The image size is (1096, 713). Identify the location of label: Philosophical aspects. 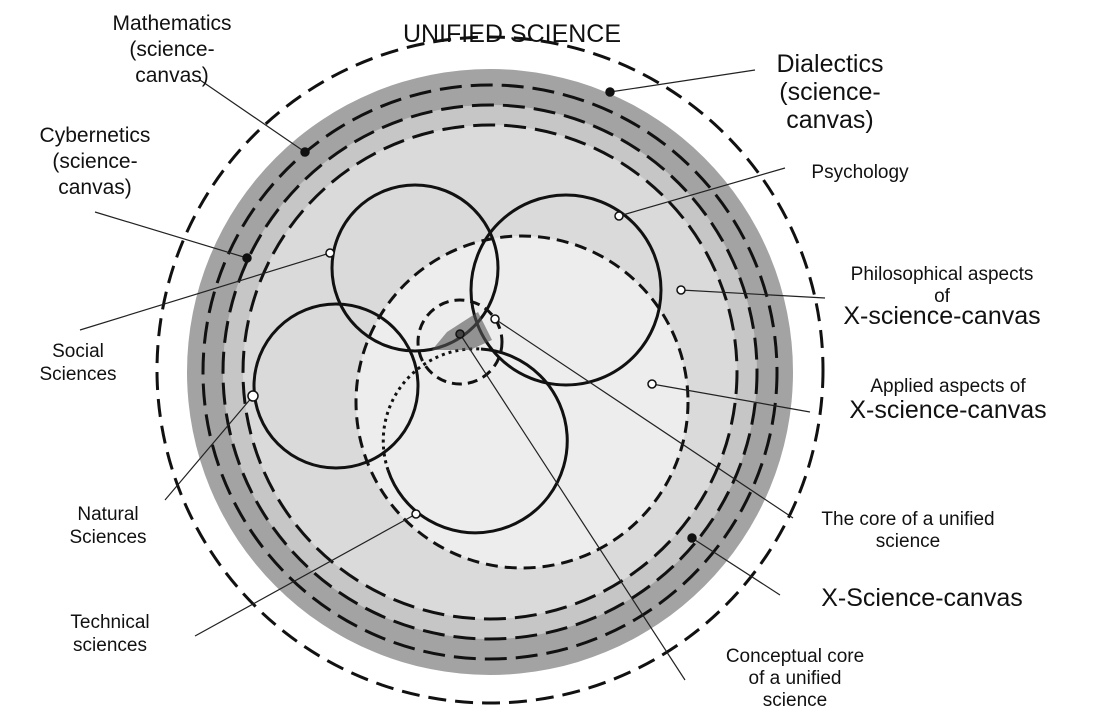
(942, 274).